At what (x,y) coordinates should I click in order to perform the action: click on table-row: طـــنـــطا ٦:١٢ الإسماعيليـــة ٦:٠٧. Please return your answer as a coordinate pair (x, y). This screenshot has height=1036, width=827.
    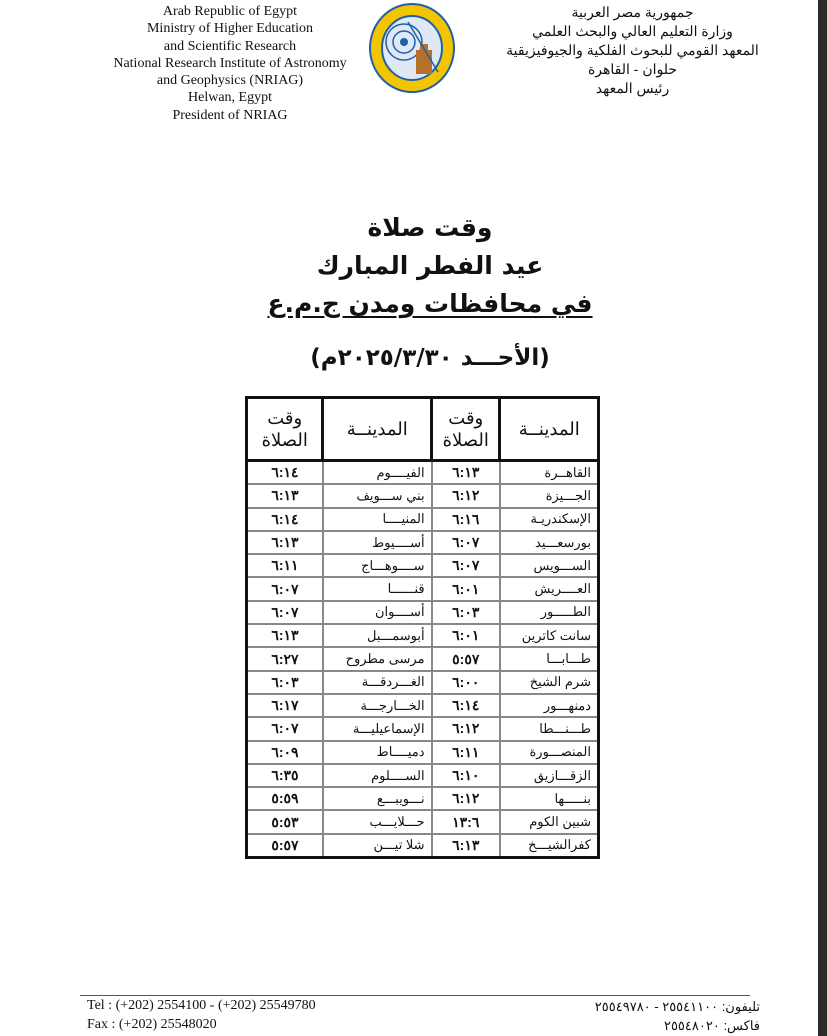
    Looking at the image, I should click on (422, 729).